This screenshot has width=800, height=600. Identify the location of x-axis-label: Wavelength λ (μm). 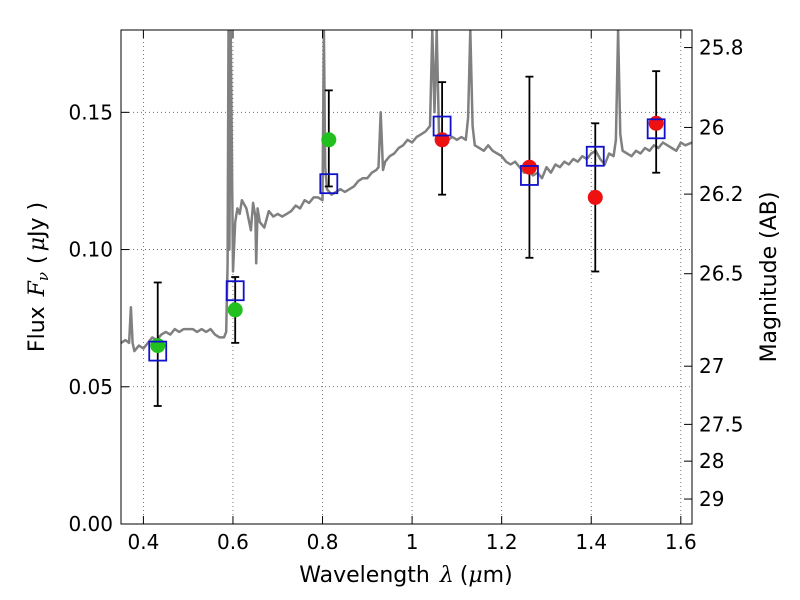
(405, 575).